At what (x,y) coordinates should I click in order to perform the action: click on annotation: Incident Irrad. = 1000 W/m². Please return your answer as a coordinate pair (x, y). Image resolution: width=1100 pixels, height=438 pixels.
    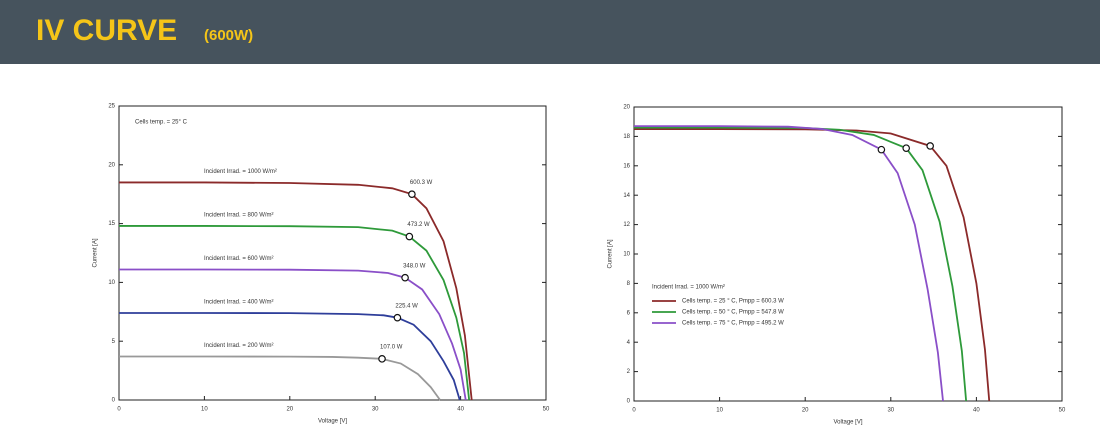
    Looking at the image, I should click on (688, 288).